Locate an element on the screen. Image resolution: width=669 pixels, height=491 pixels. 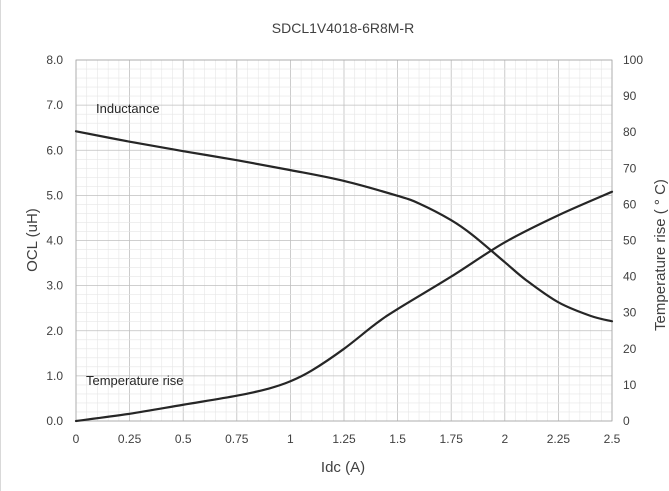
x-tick-label: 0.25 is located at coordinates (130, 439).